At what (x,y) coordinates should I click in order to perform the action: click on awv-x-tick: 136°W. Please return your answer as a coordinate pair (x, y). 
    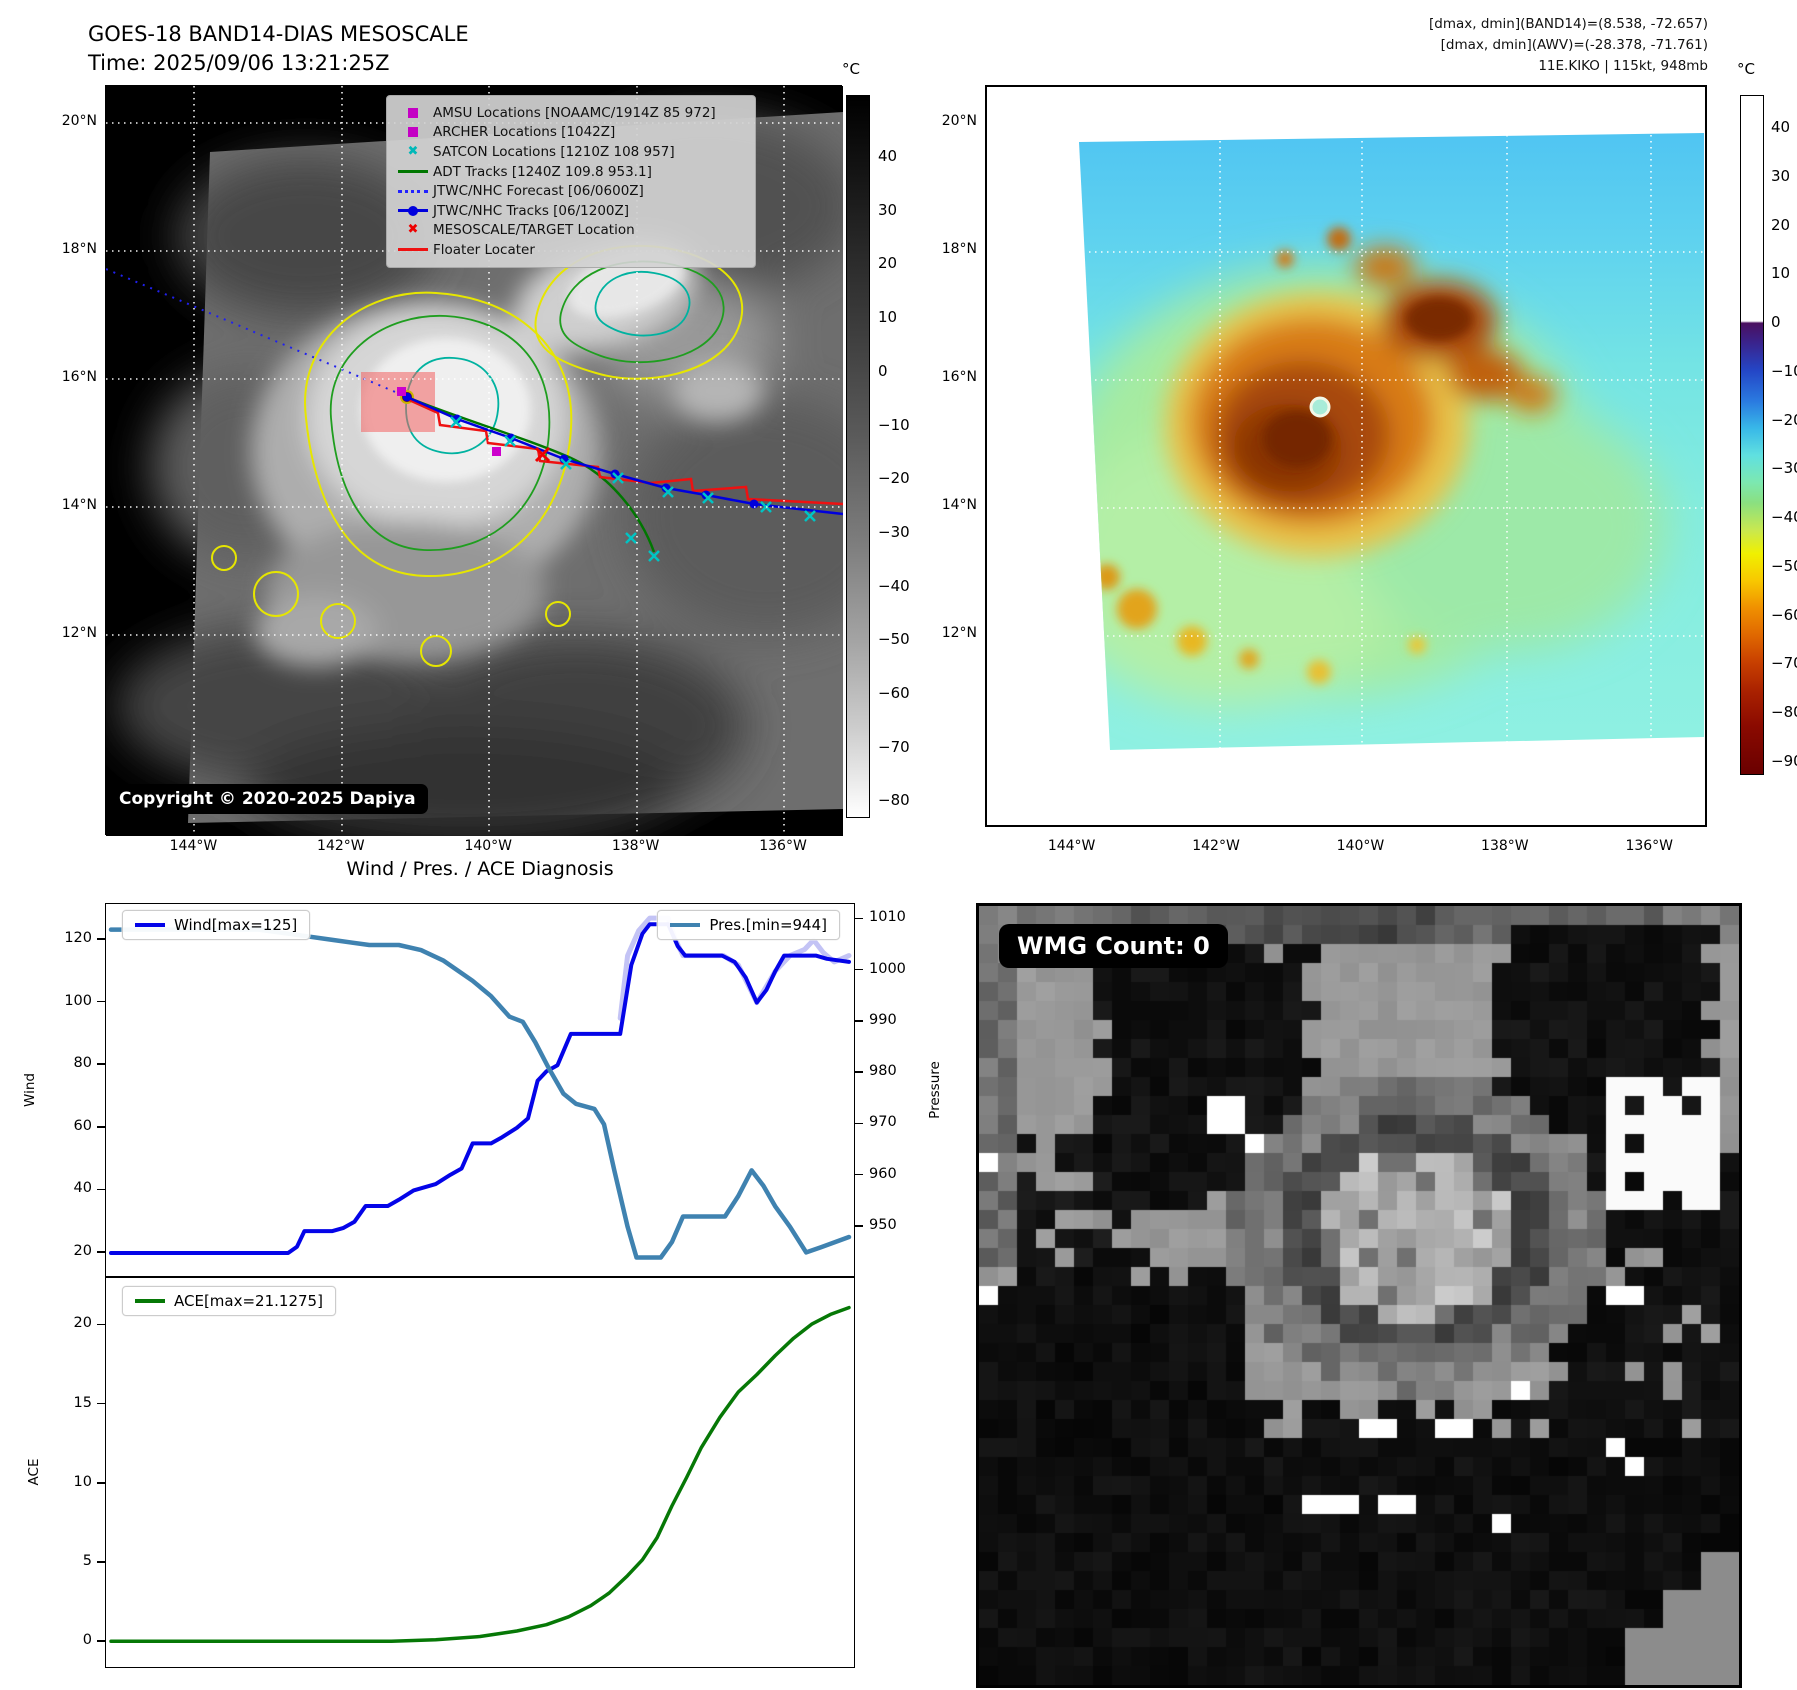
    Looking at the image, I should click on (1649, 846).